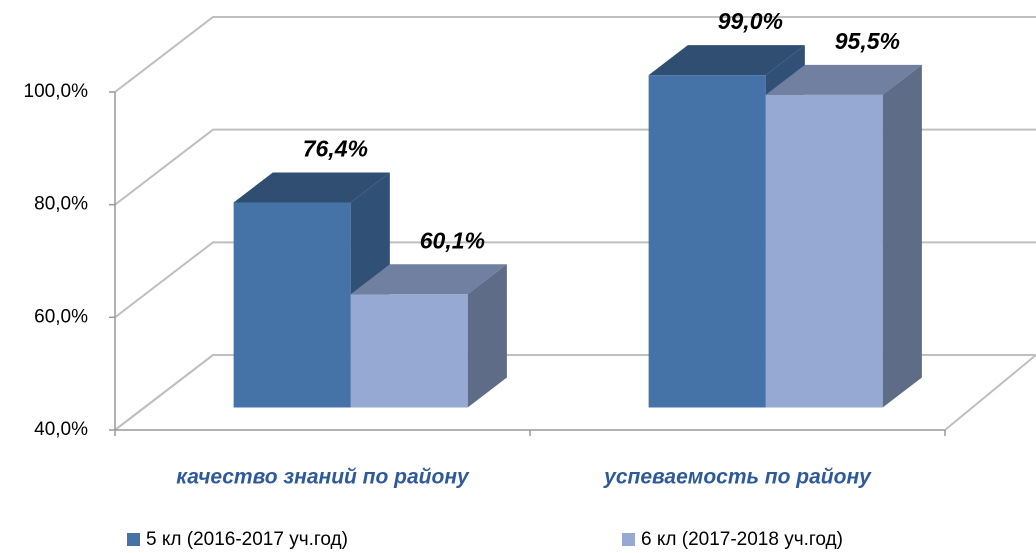  I want to click on value-label: 99,0%, so click(750, 21).